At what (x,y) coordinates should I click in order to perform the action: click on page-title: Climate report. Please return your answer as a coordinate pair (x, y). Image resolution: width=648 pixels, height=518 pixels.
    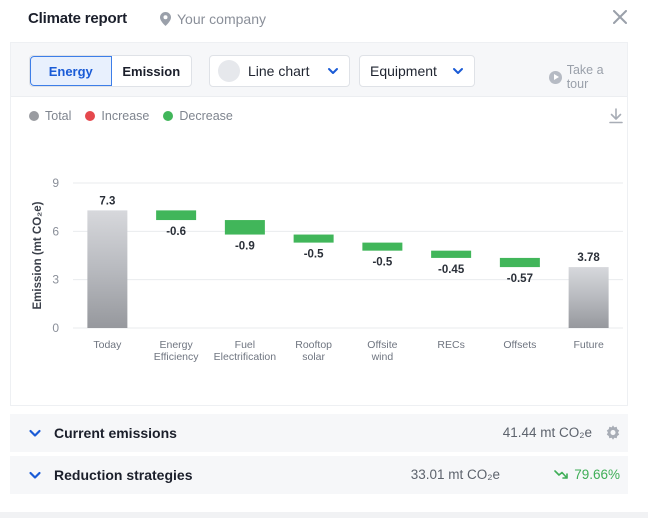
    Looking at the image, I should click on (77, 18).